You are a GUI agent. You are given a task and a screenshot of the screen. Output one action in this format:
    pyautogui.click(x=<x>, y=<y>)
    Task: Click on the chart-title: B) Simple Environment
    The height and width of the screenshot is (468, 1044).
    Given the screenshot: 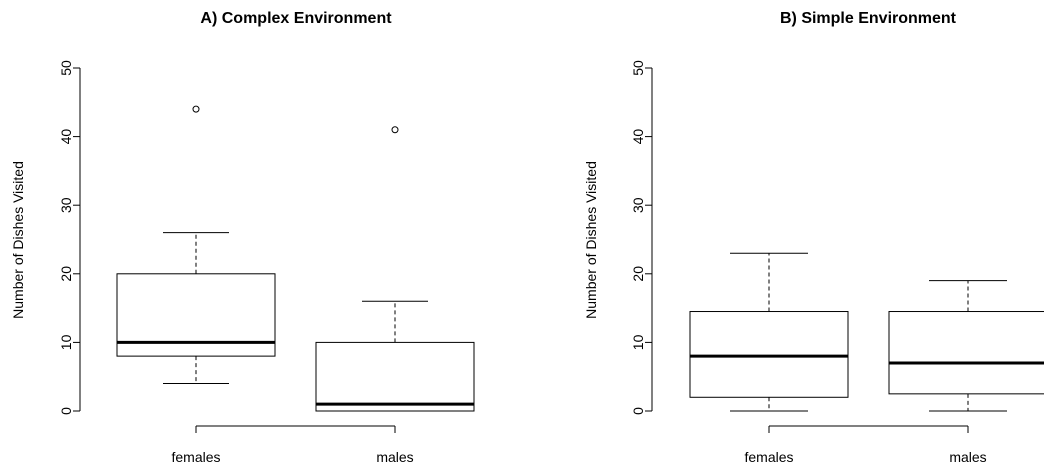 What is the action you would take?
    pyautogui.click(x=868, y=18)
    